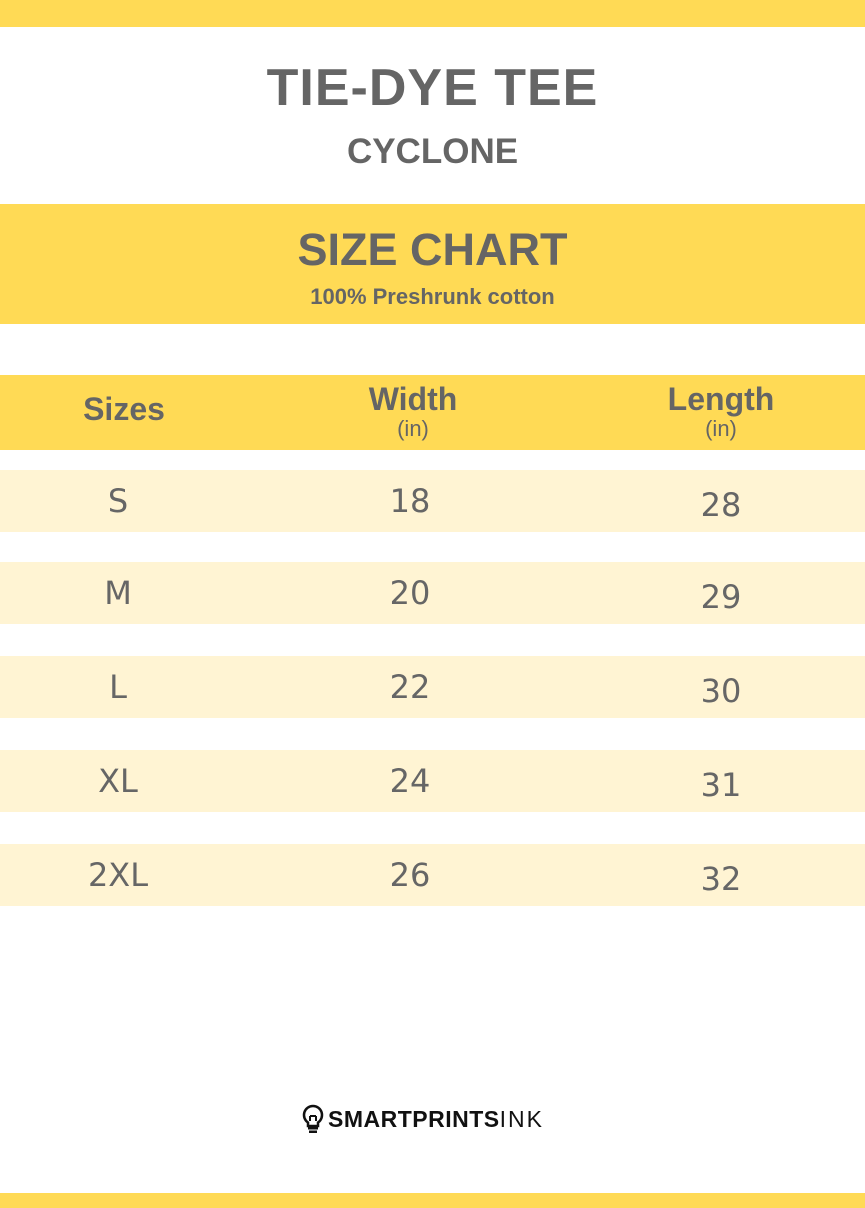 The image size is (865, 1208). What do you see at coordinates (118, 687) in the screenshot?
I see `size-cell: L` at bounding box center [118, 687].